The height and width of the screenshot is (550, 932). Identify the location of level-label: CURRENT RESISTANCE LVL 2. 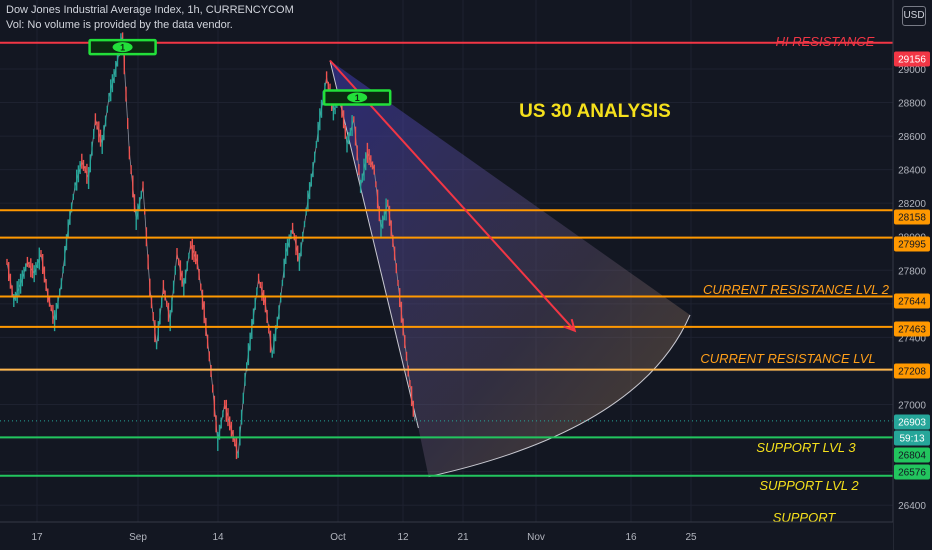
(796, 289).